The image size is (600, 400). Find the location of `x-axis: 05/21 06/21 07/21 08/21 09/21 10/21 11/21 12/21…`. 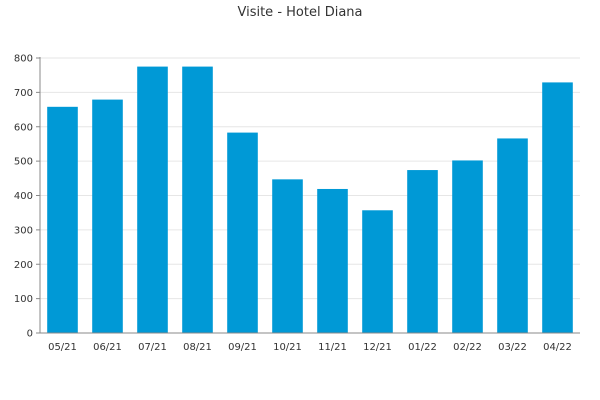

x-axis: 05/21 06/21 07/21 08/21 09/21 10/21 11/21 12/21… is located at coordinates (310, 342).